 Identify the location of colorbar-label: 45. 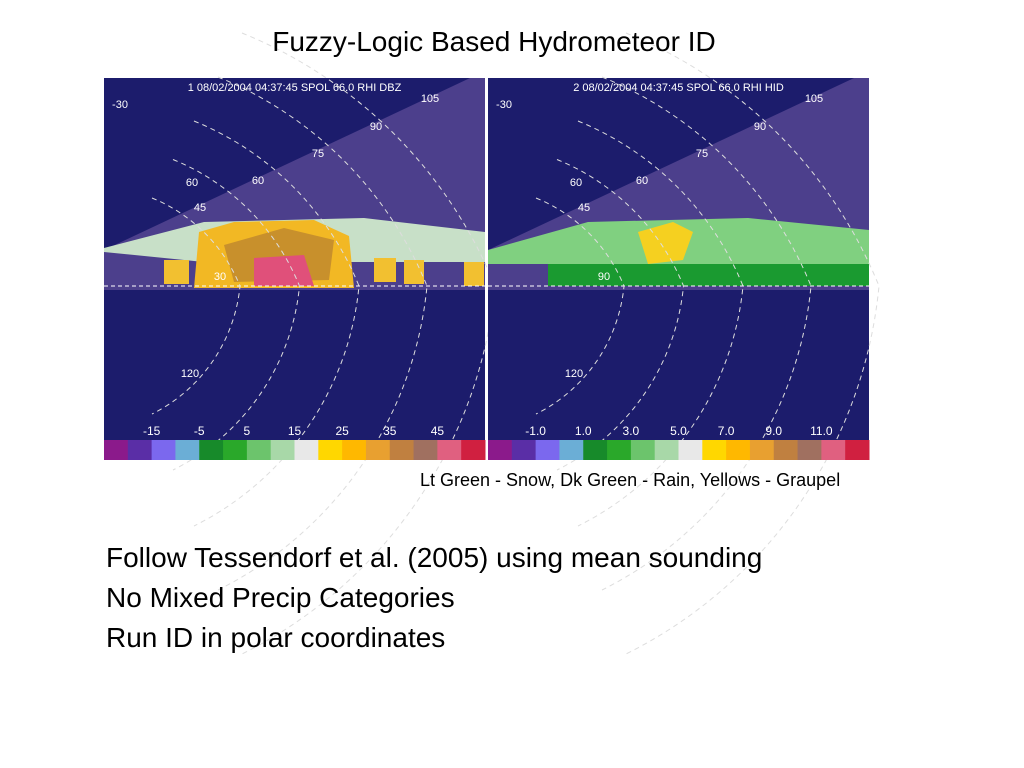
(438, 431).